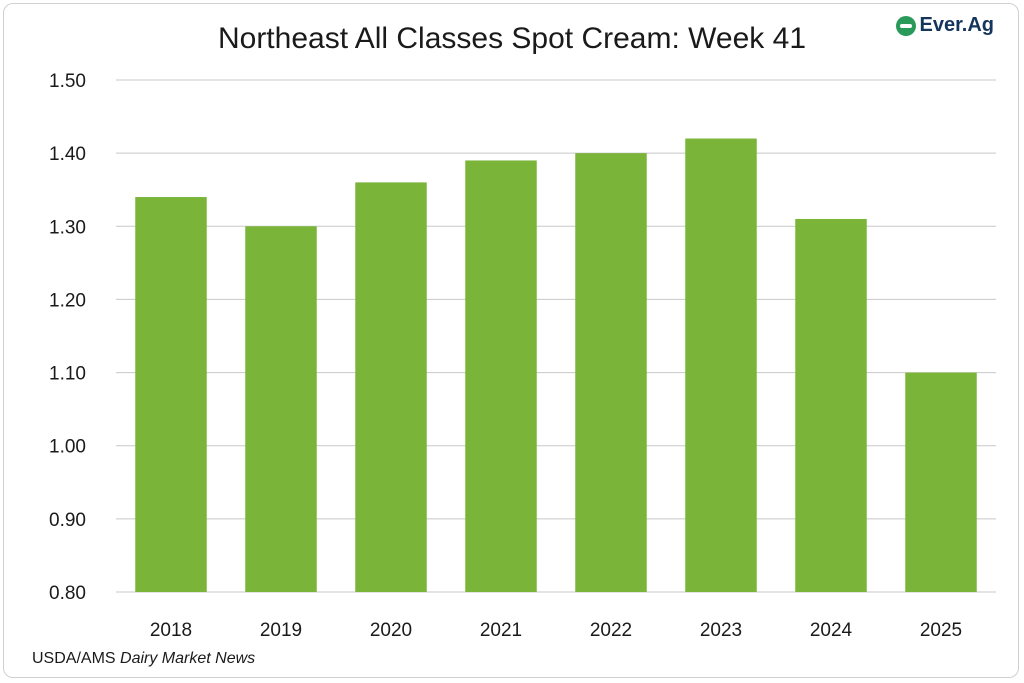  Describe the element at coordinates (391, 387) in the screenshot. I see `bar-2020` at that location.